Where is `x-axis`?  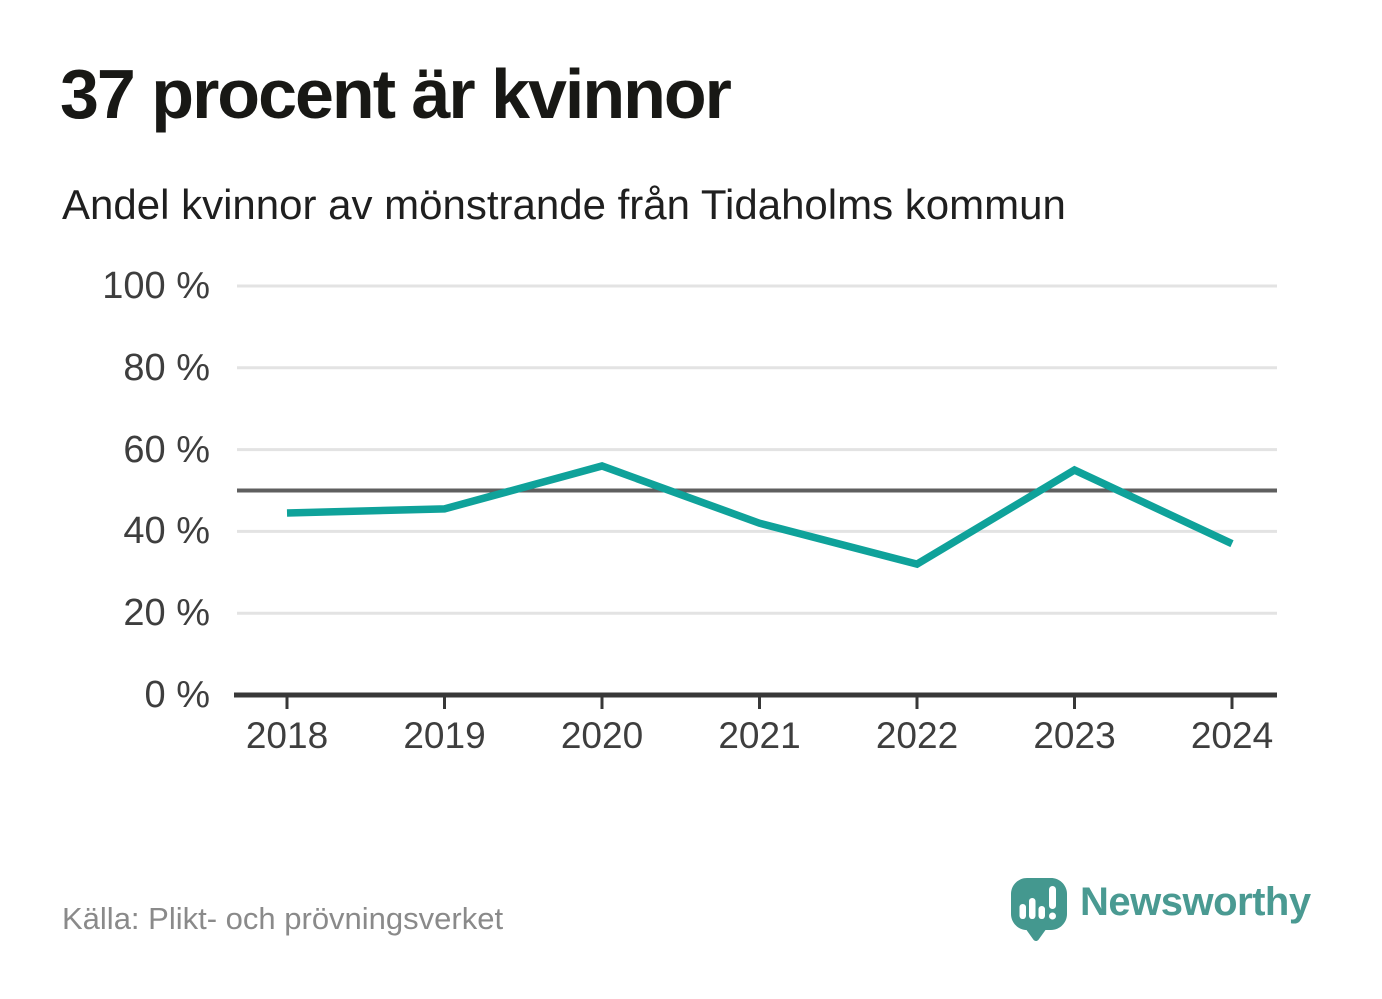
x-axis is located at coordinates (755, 700).